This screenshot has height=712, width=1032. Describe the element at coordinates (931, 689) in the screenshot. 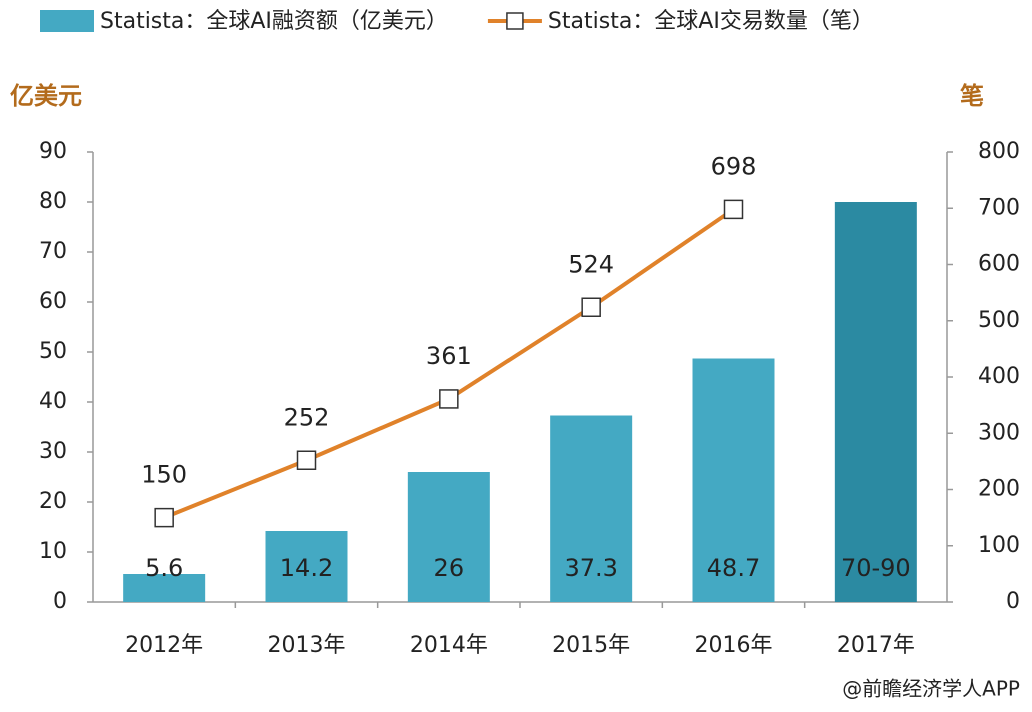

I see `source: @前瞻经济学人APP` at that location.